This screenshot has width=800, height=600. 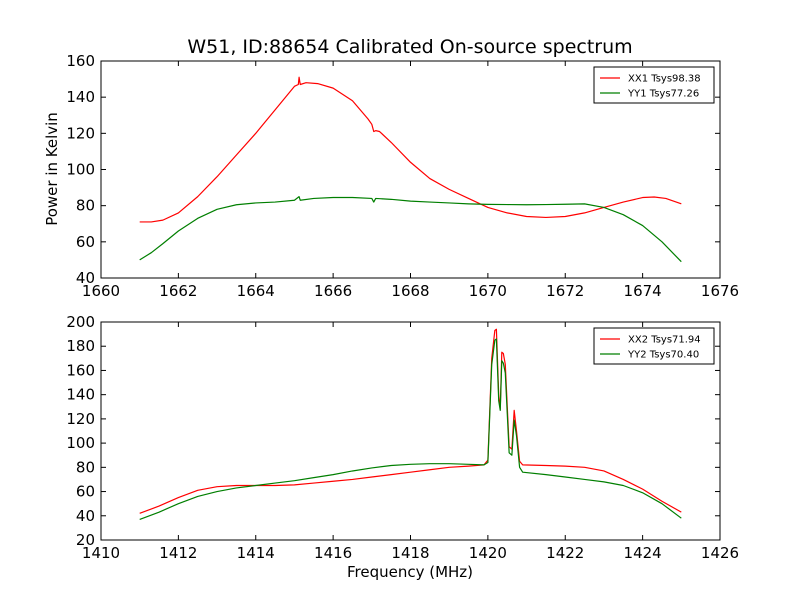 I want to click on top-x-tick-label: 1670, so click(x=488, y=291).